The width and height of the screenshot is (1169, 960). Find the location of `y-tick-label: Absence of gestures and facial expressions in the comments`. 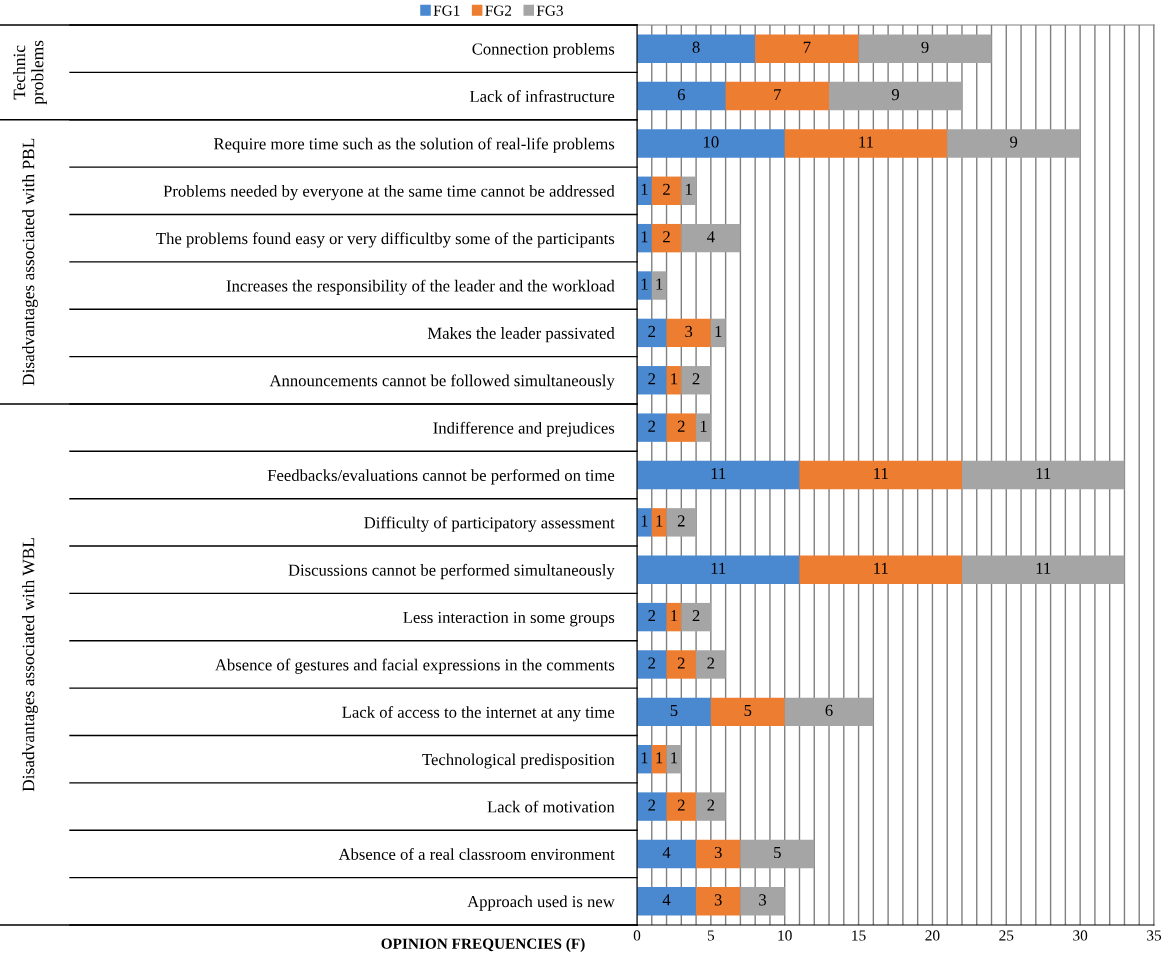

y-tick-label: Absence of gestures and facial expressions in the comments is located at coordinates (415, 666).